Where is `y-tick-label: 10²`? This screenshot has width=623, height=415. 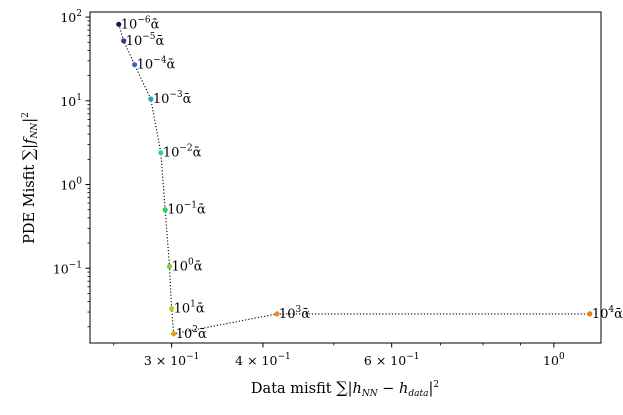
y-tick-label: 10² is located at coordinates (71, 17).